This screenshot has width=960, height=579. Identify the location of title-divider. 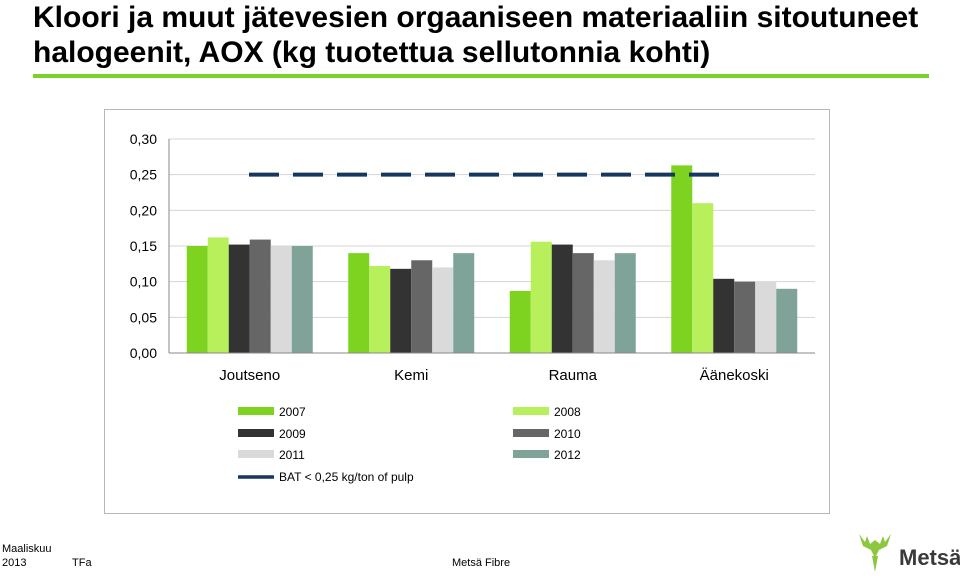
(481, 76).